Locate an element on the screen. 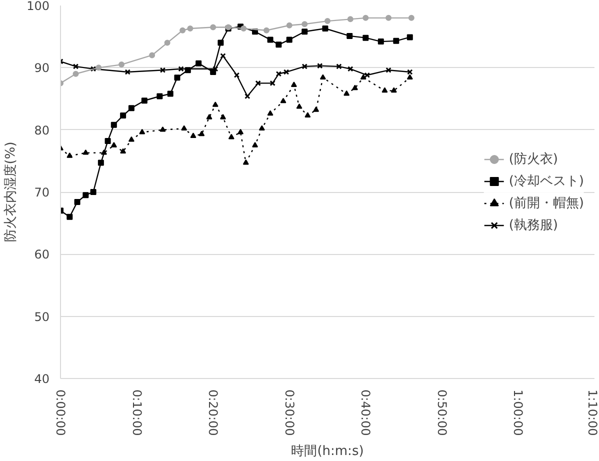  x-tick-label: 0:50:00 is located at coordinates (441, 413).